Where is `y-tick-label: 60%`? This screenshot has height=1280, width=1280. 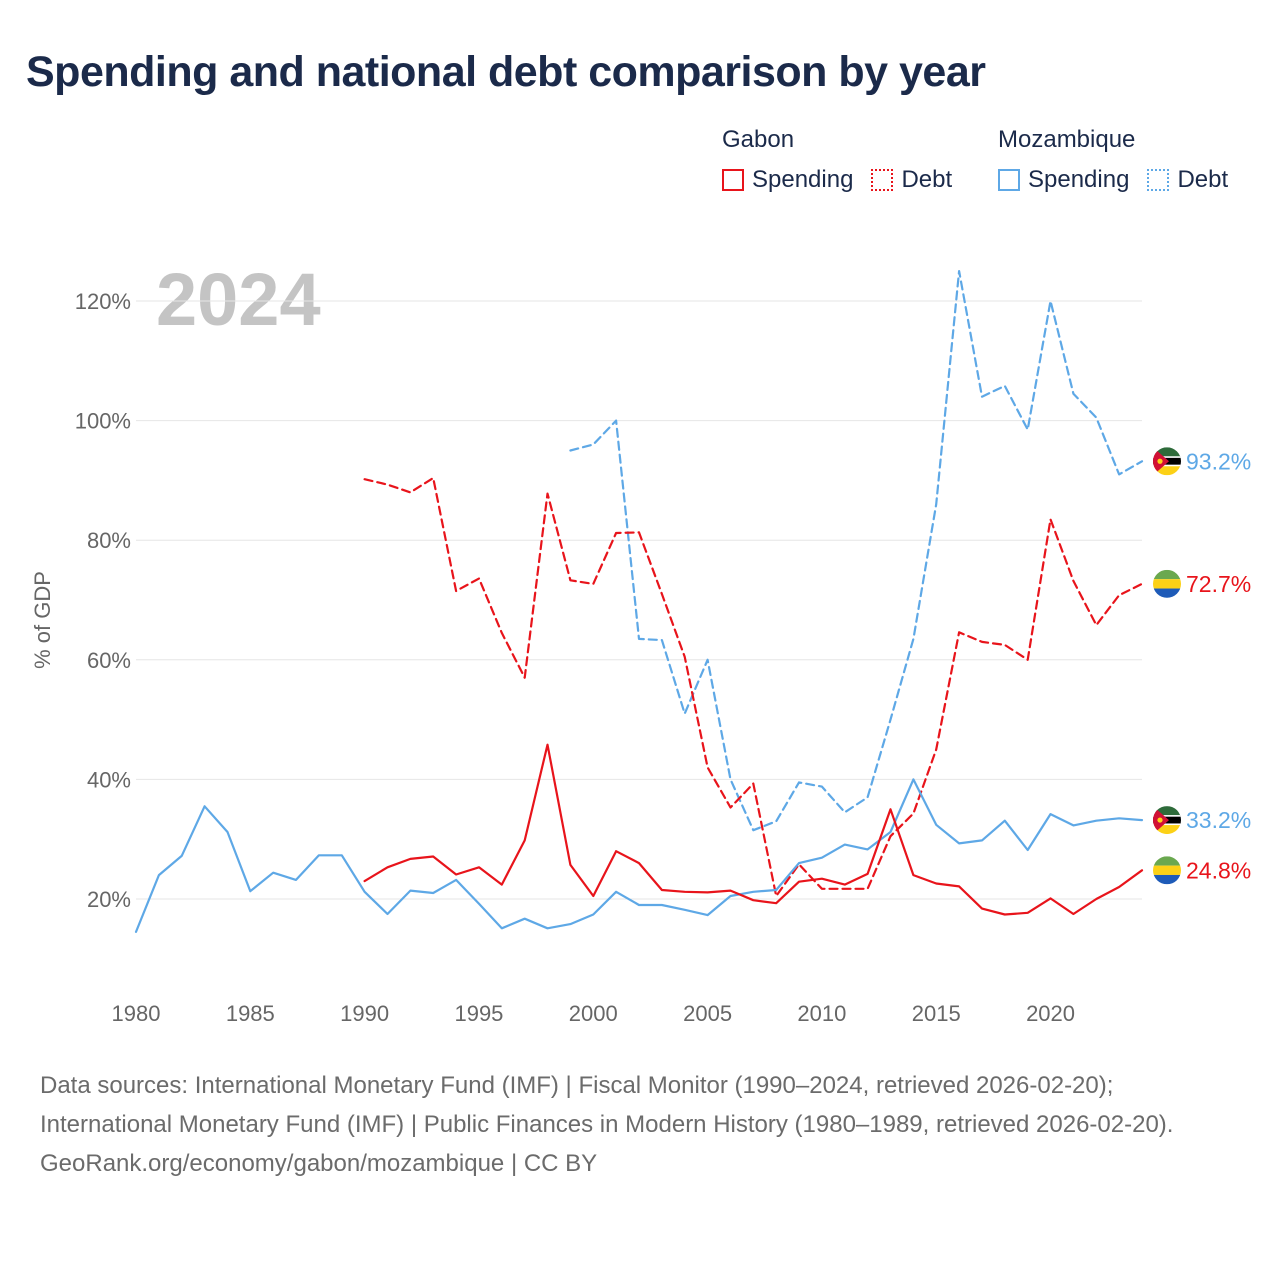 y-tick-label: 60% is located at coordinates (109, 660).